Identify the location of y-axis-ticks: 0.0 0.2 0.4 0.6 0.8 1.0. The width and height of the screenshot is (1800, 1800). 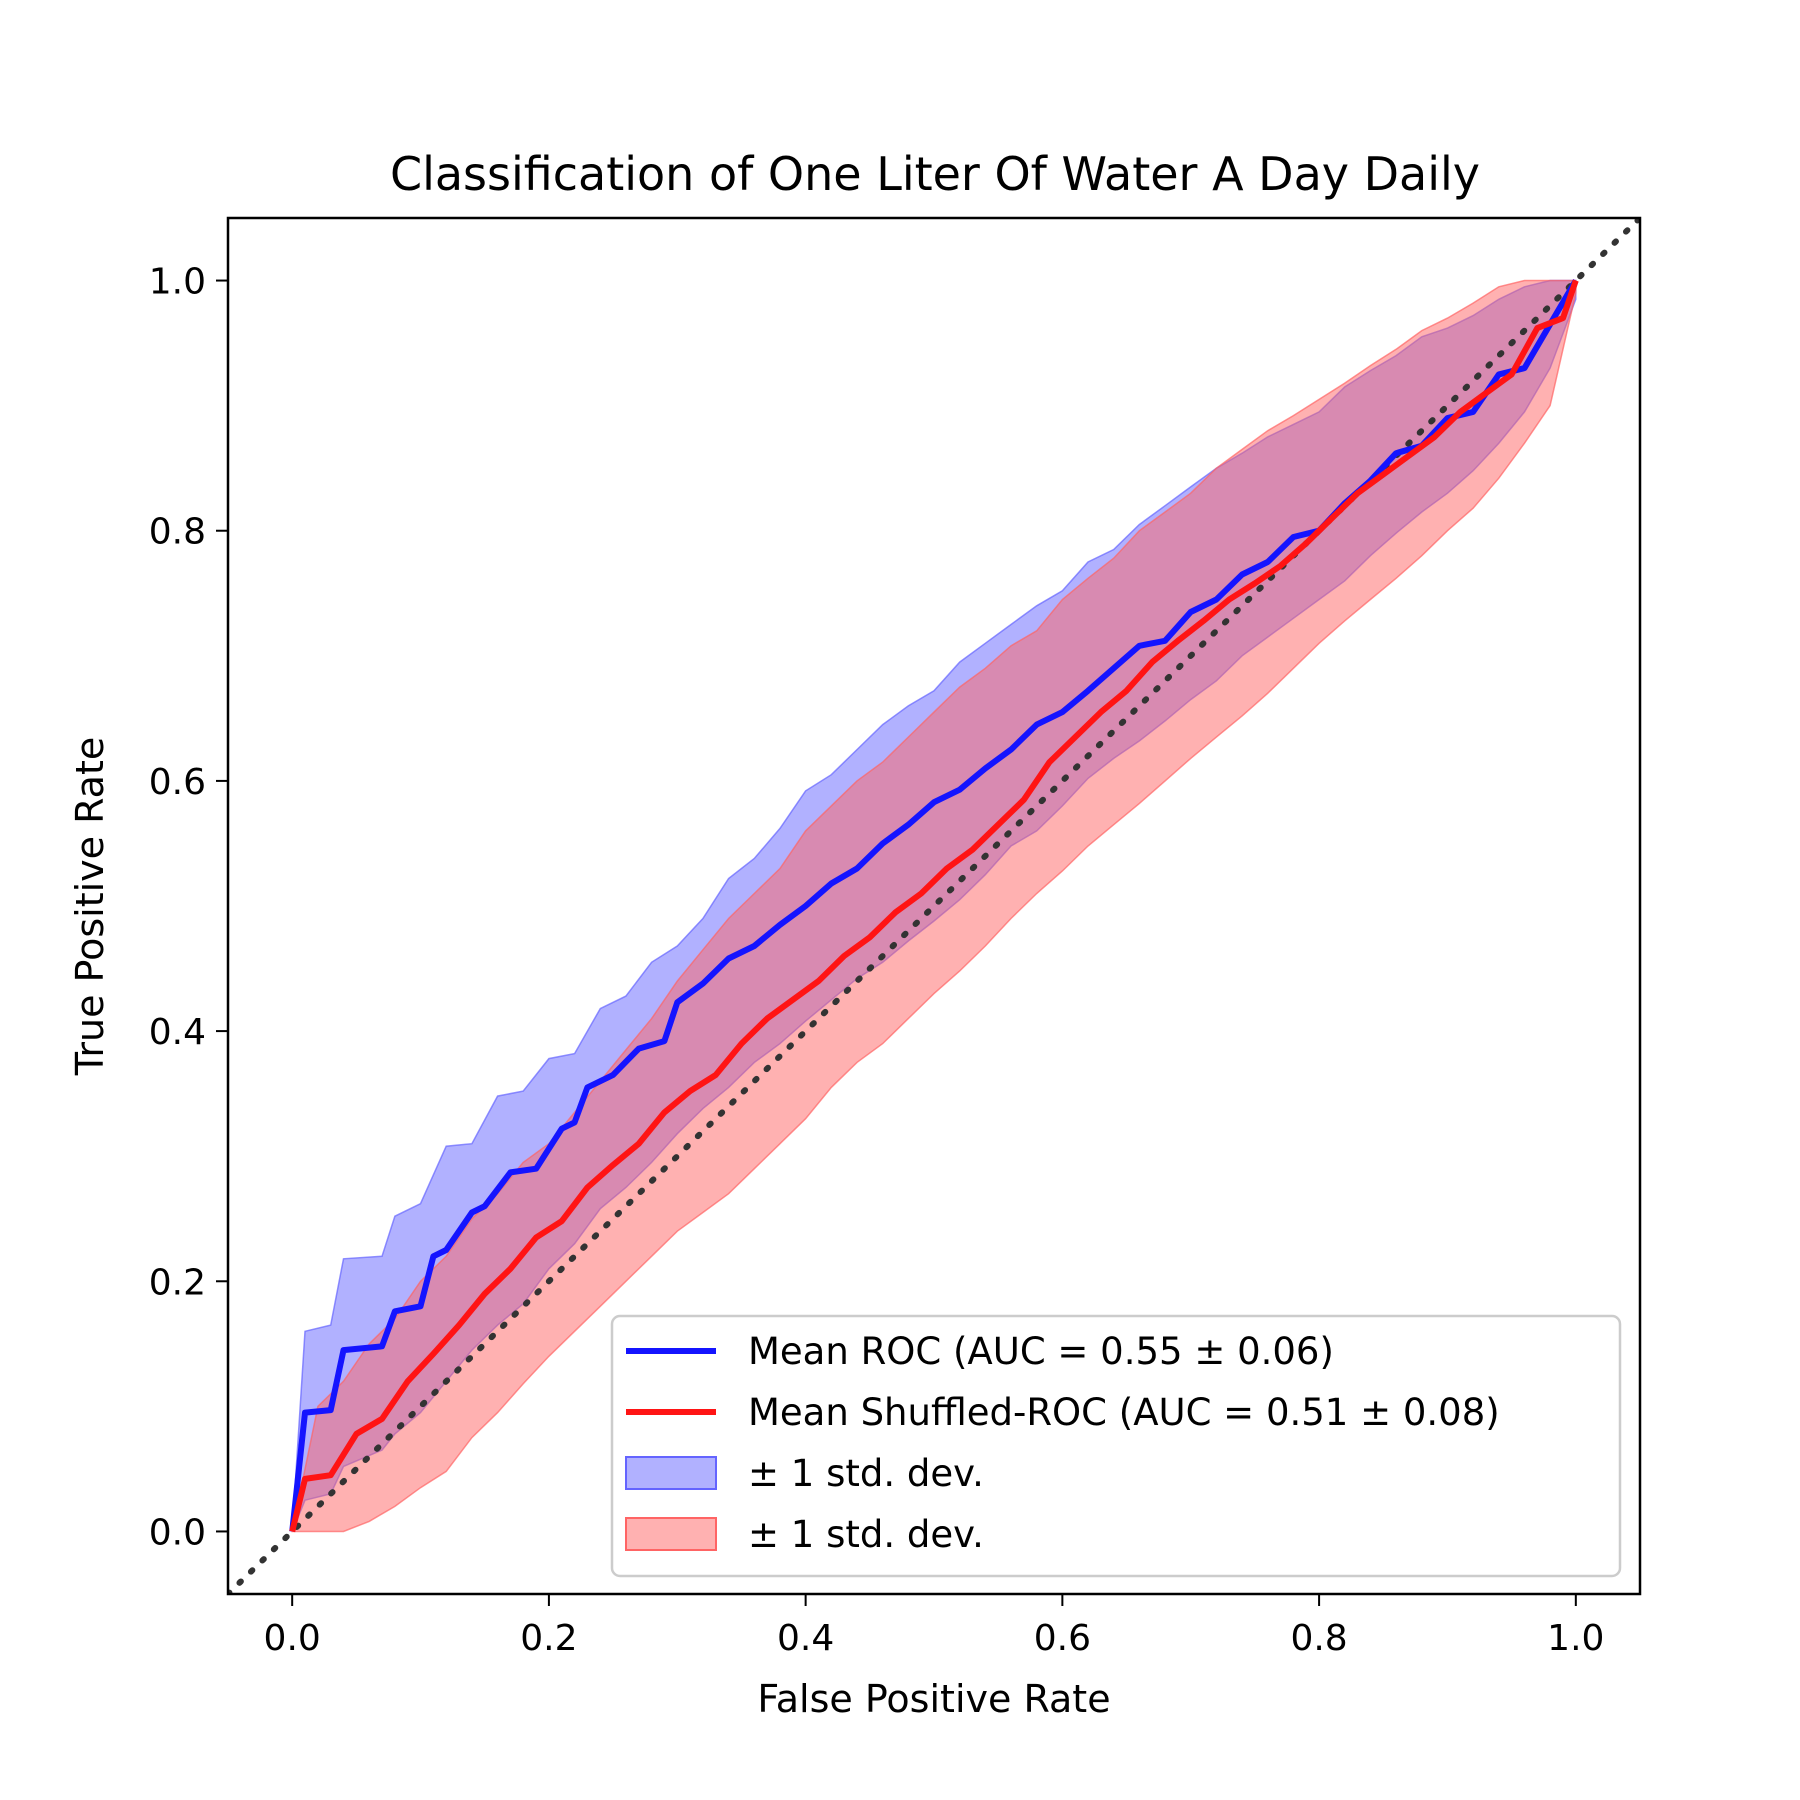
(188, 907).